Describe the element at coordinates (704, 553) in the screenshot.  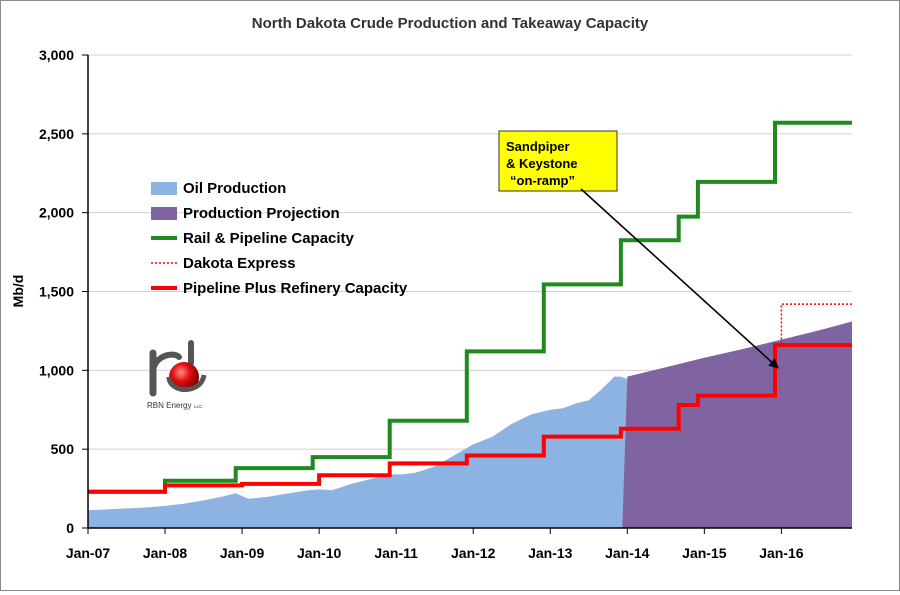
I see `x-tick-label: Jan-15` at that location.